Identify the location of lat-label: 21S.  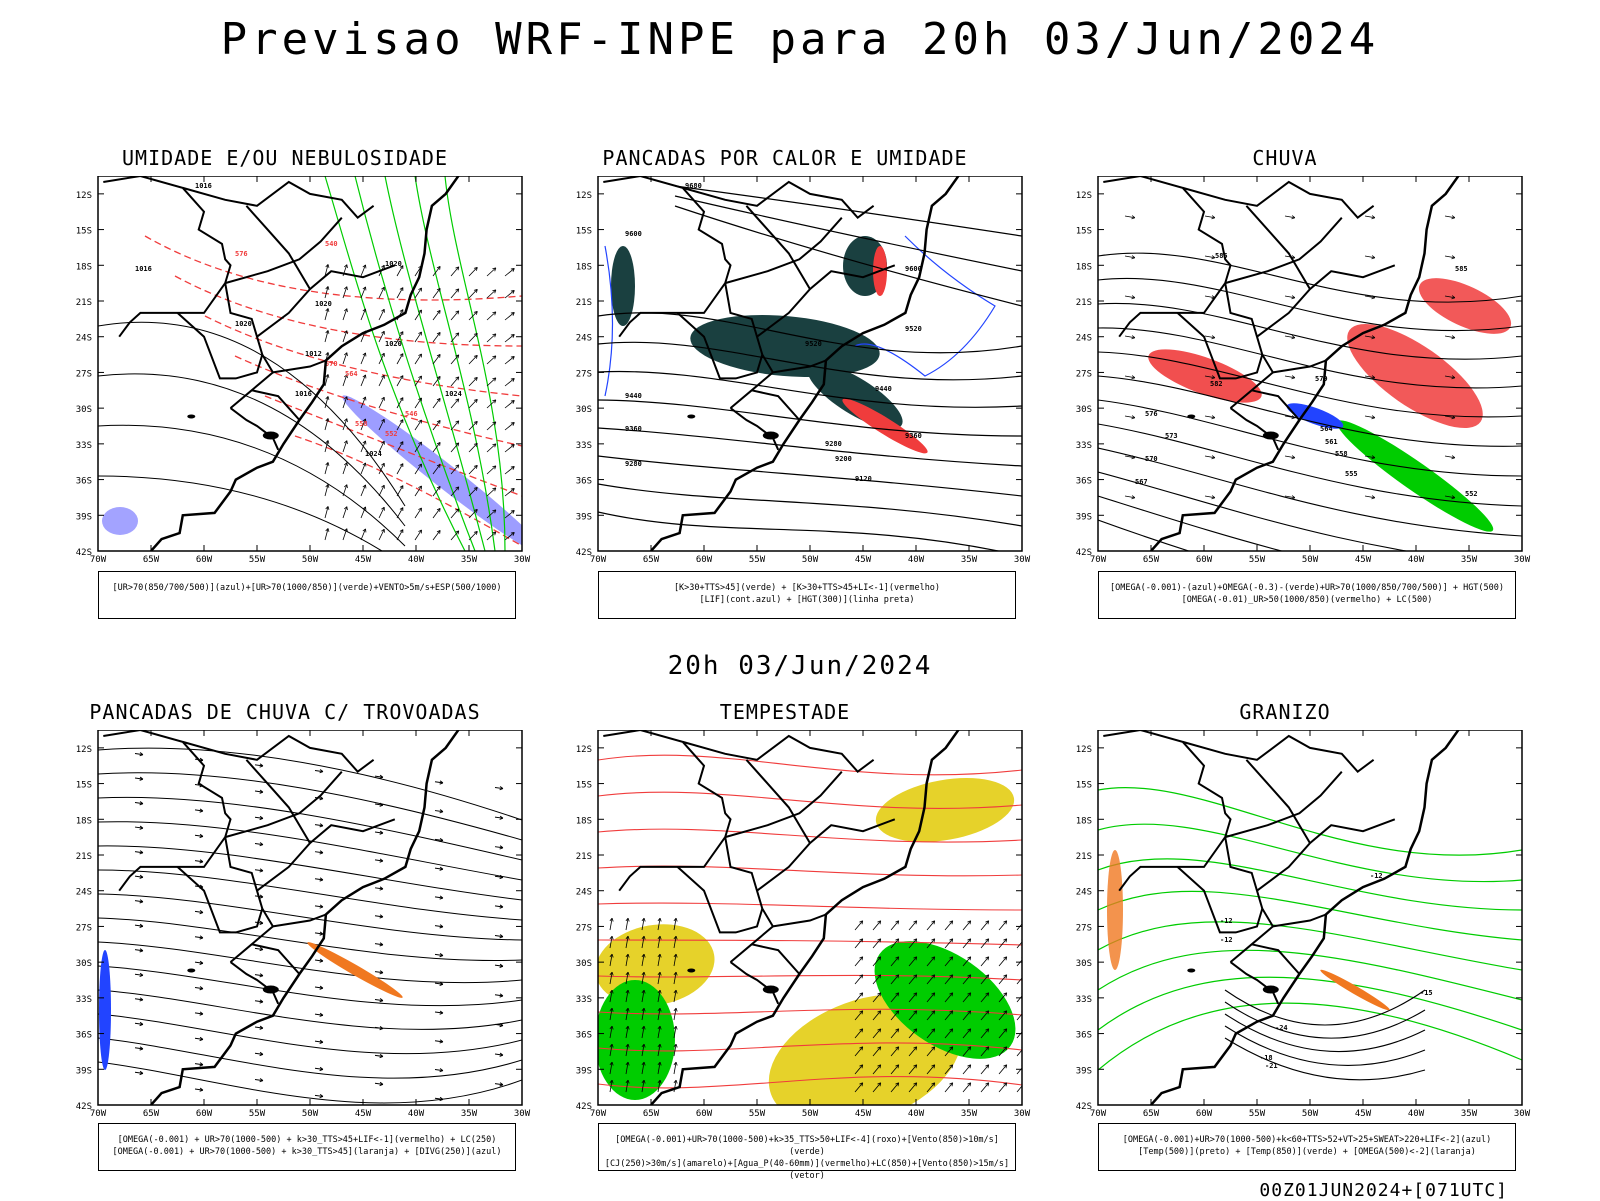
(584, 303).